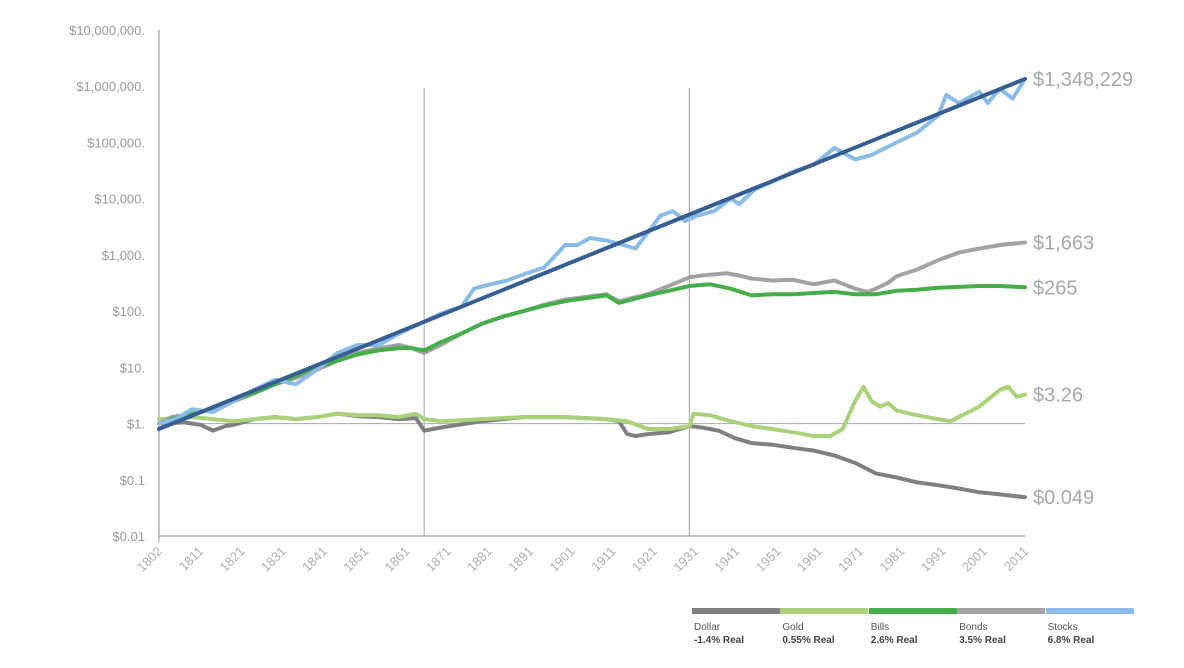 This screenshot has height=668, width=1184. Describe the element at coordinates (933, 559) in the screenshot. I see `x-tick-label: 1991` at that location.